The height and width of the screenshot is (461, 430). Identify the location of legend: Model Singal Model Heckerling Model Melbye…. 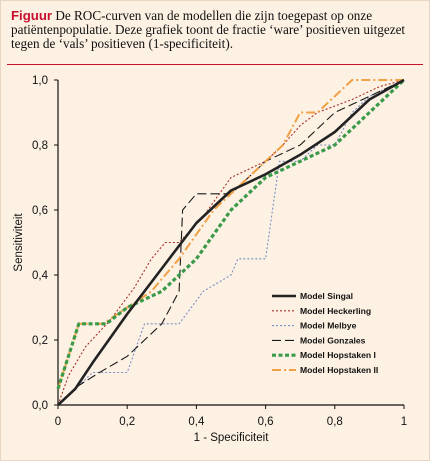
(325, 333).